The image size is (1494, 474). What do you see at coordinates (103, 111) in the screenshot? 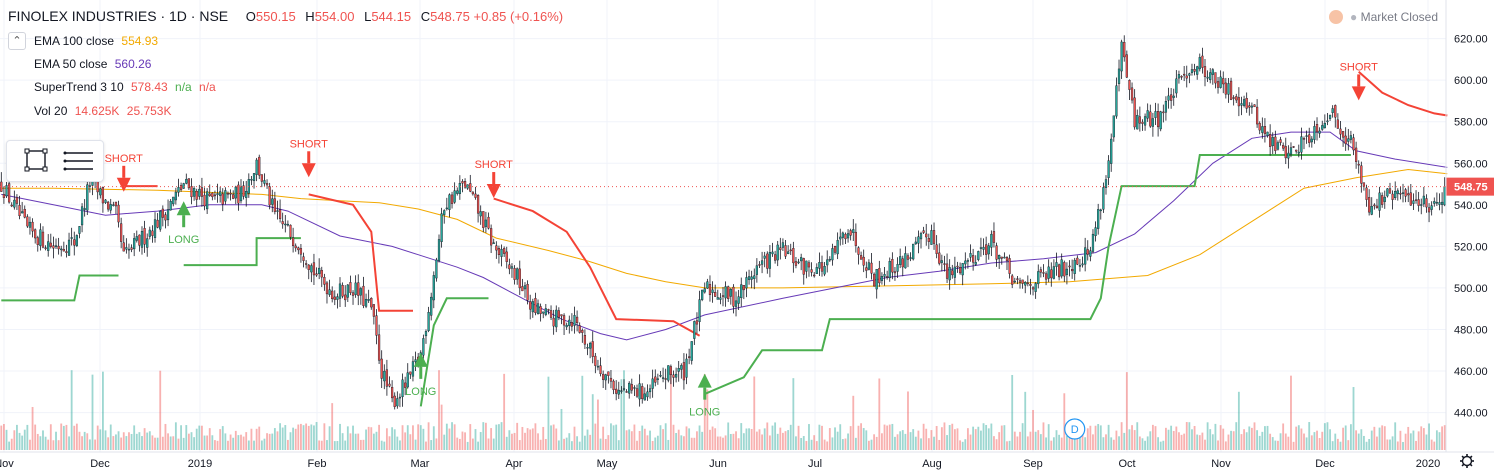
I see `legend-volume: Vol 20 14.625K 25.753K` at bounding box center [103, 111].